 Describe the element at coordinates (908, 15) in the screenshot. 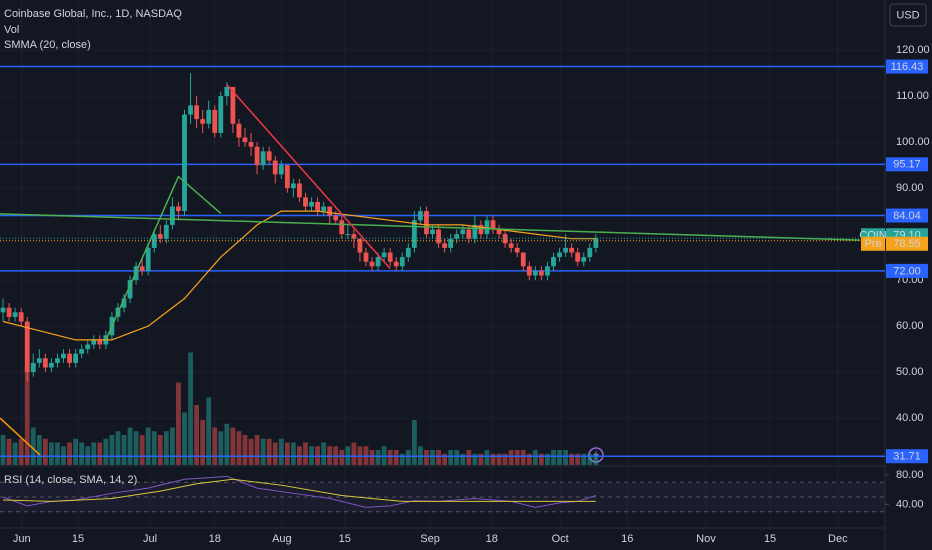

I see `currency-button` at that location.